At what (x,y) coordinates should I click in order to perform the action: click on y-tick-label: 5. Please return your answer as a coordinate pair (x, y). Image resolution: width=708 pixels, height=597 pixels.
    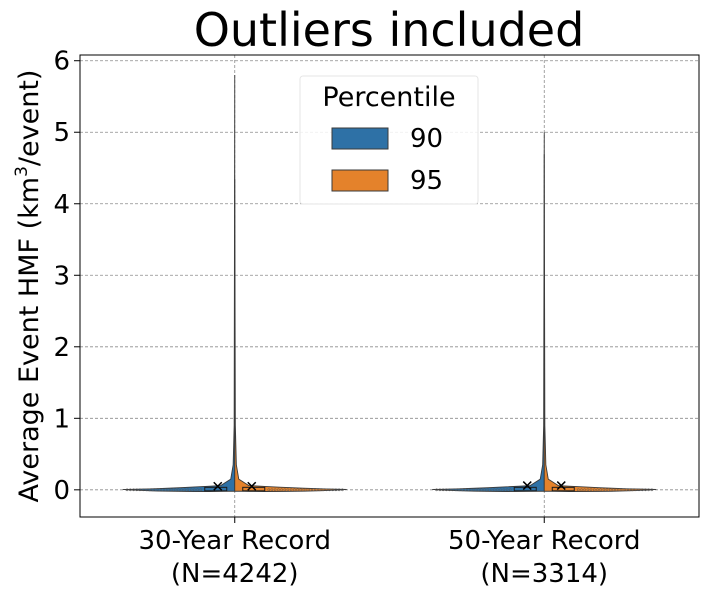
    Looking at the image, I should click on (61, 133).